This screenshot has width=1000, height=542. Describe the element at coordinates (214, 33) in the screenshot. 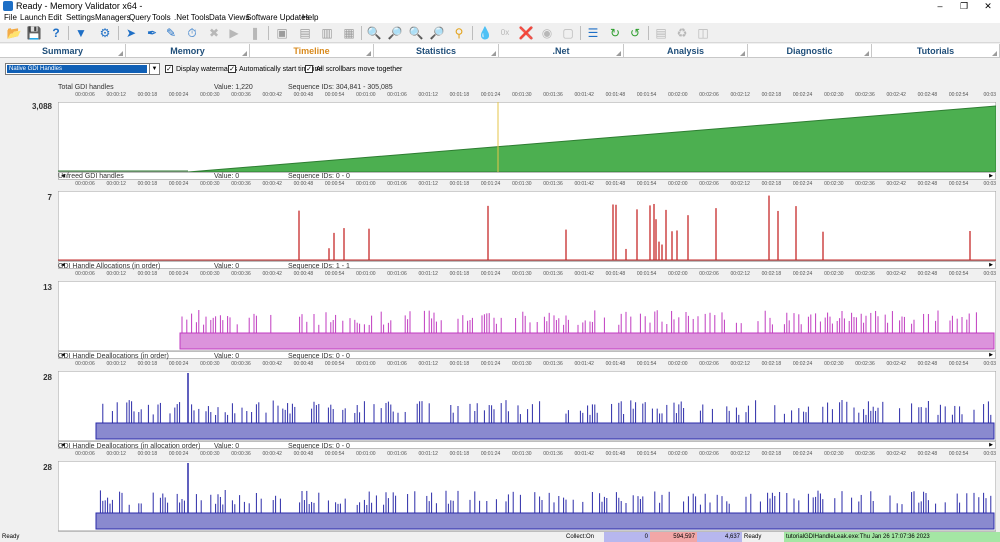

I see `stop-icon: ✖` at that location.